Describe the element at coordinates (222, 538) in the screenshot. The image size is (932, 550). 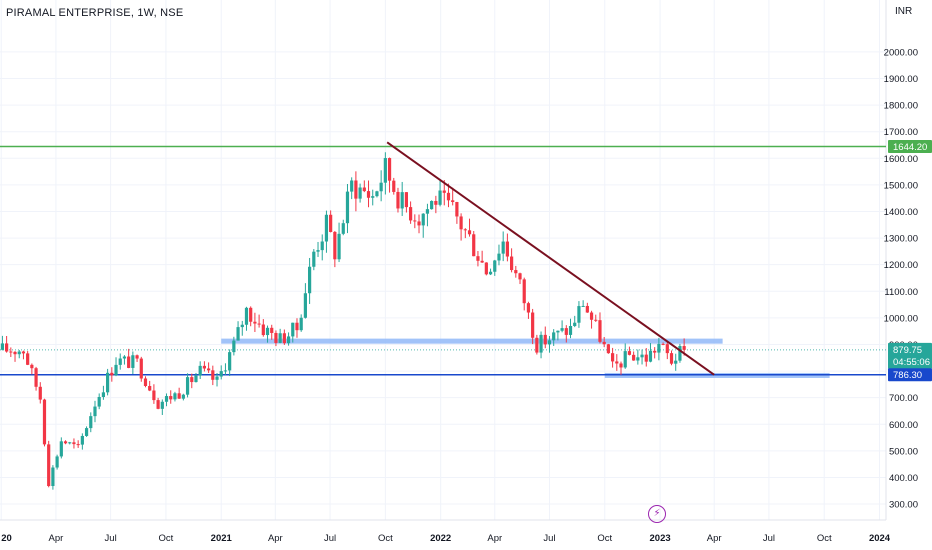
I see `x-tick-label: 2021` at that location.